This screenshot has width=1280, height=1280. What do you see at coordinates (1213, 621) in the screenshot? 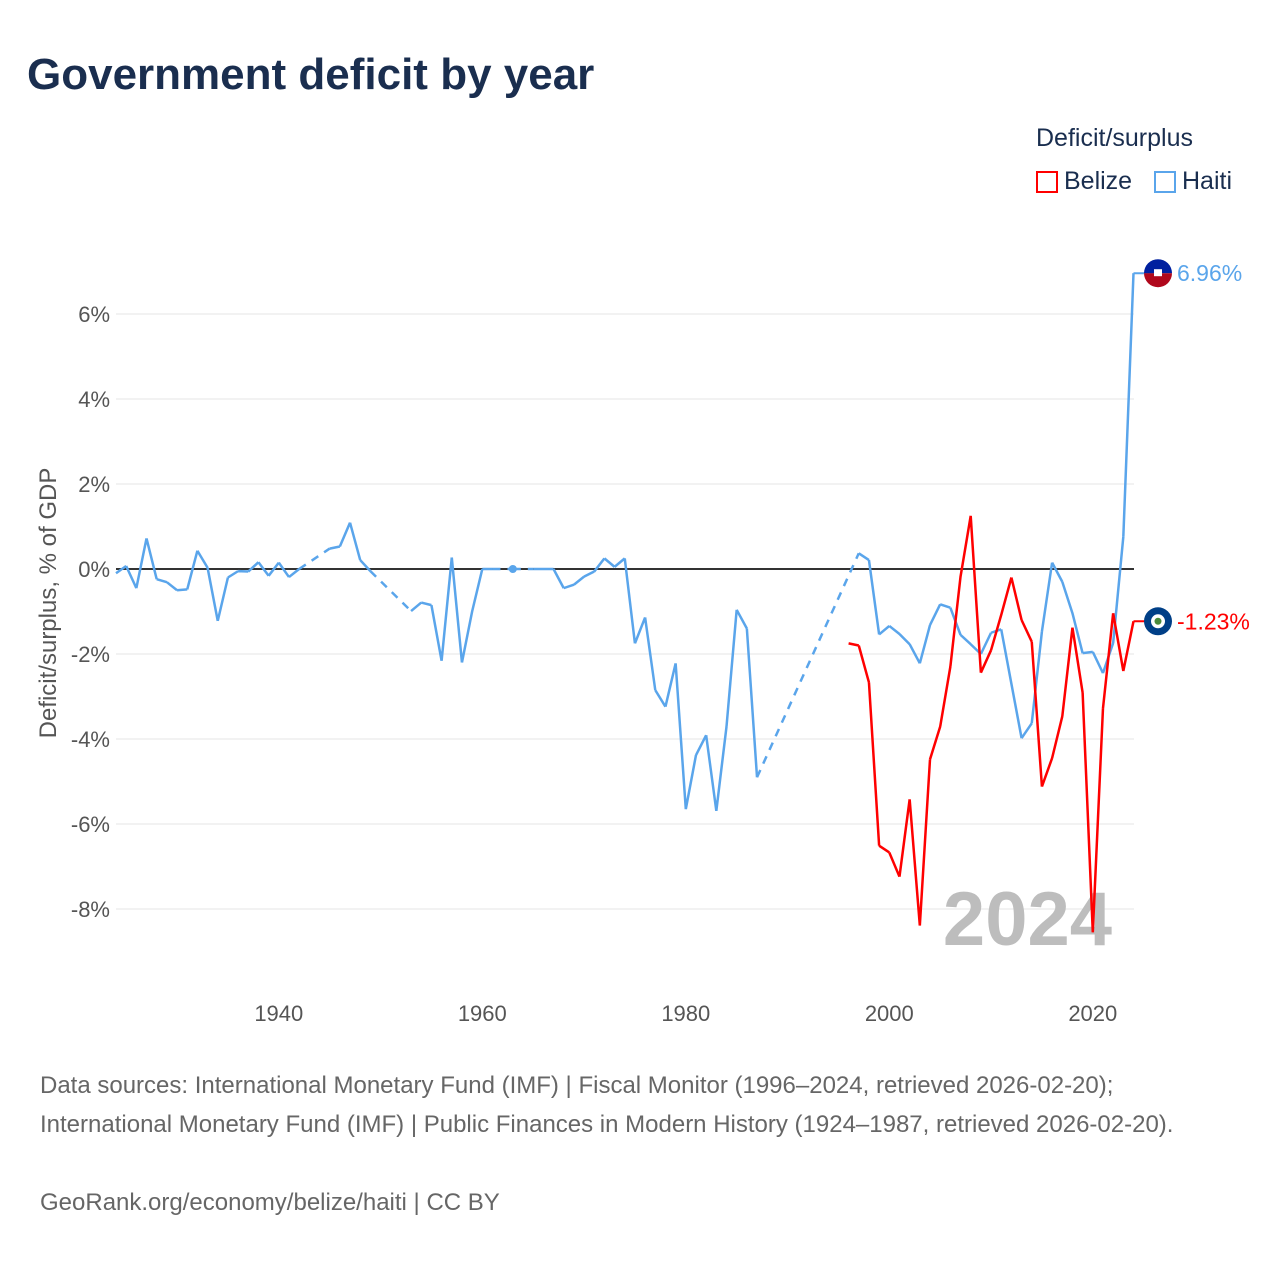
I see `end-label-belize: -1.23%` at bounding box center [1213, 621].